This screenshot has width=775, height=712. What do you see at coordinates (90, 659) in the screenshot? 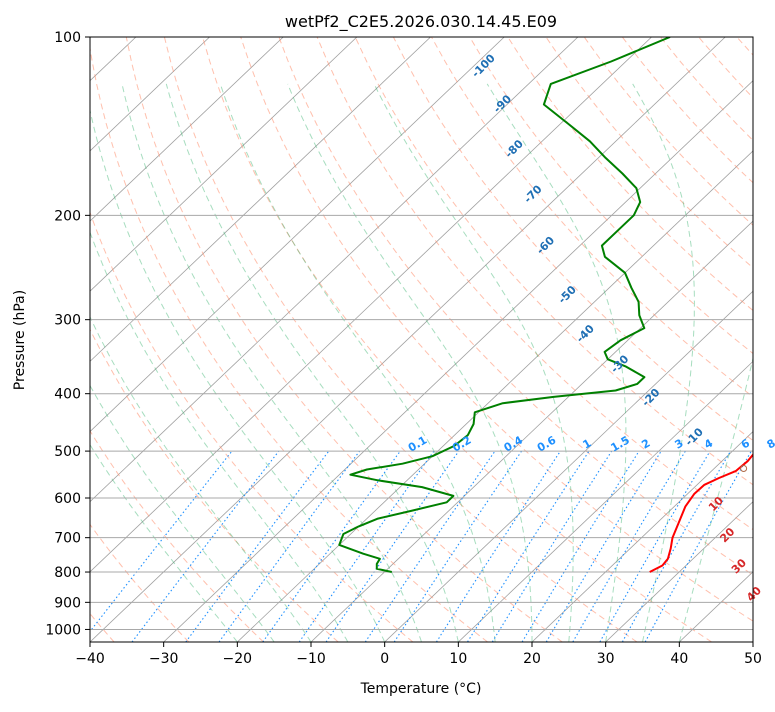
I see `x-tick-label: −40` at bounding box center [90, 659].